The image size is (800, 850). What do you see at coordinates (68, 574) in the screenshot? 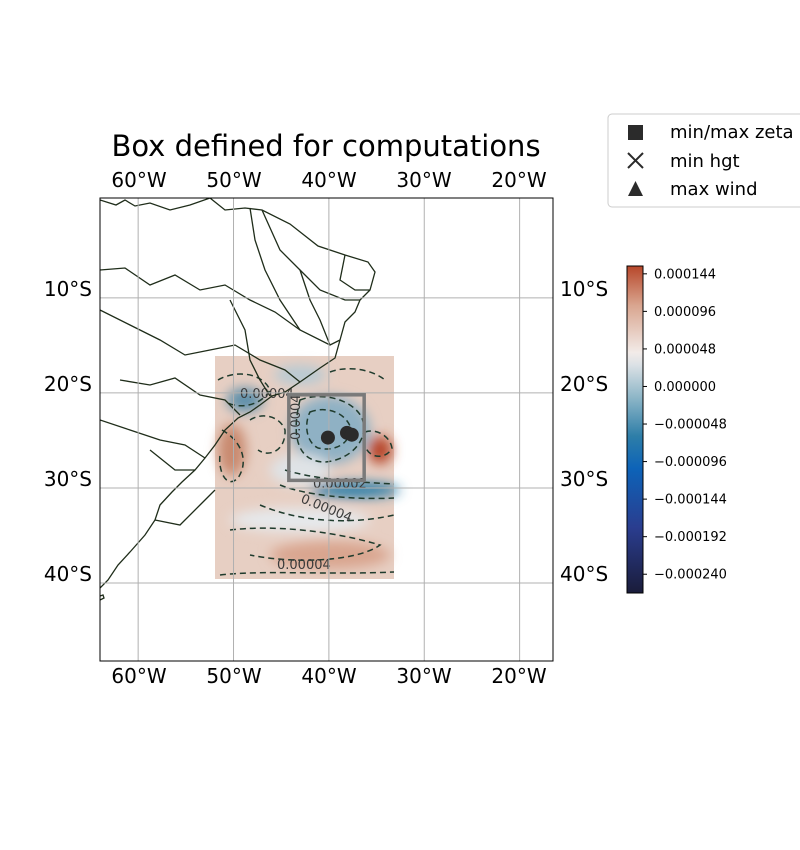
I see `lat-tick-left: 40°S` at bounding box center [68, 574].